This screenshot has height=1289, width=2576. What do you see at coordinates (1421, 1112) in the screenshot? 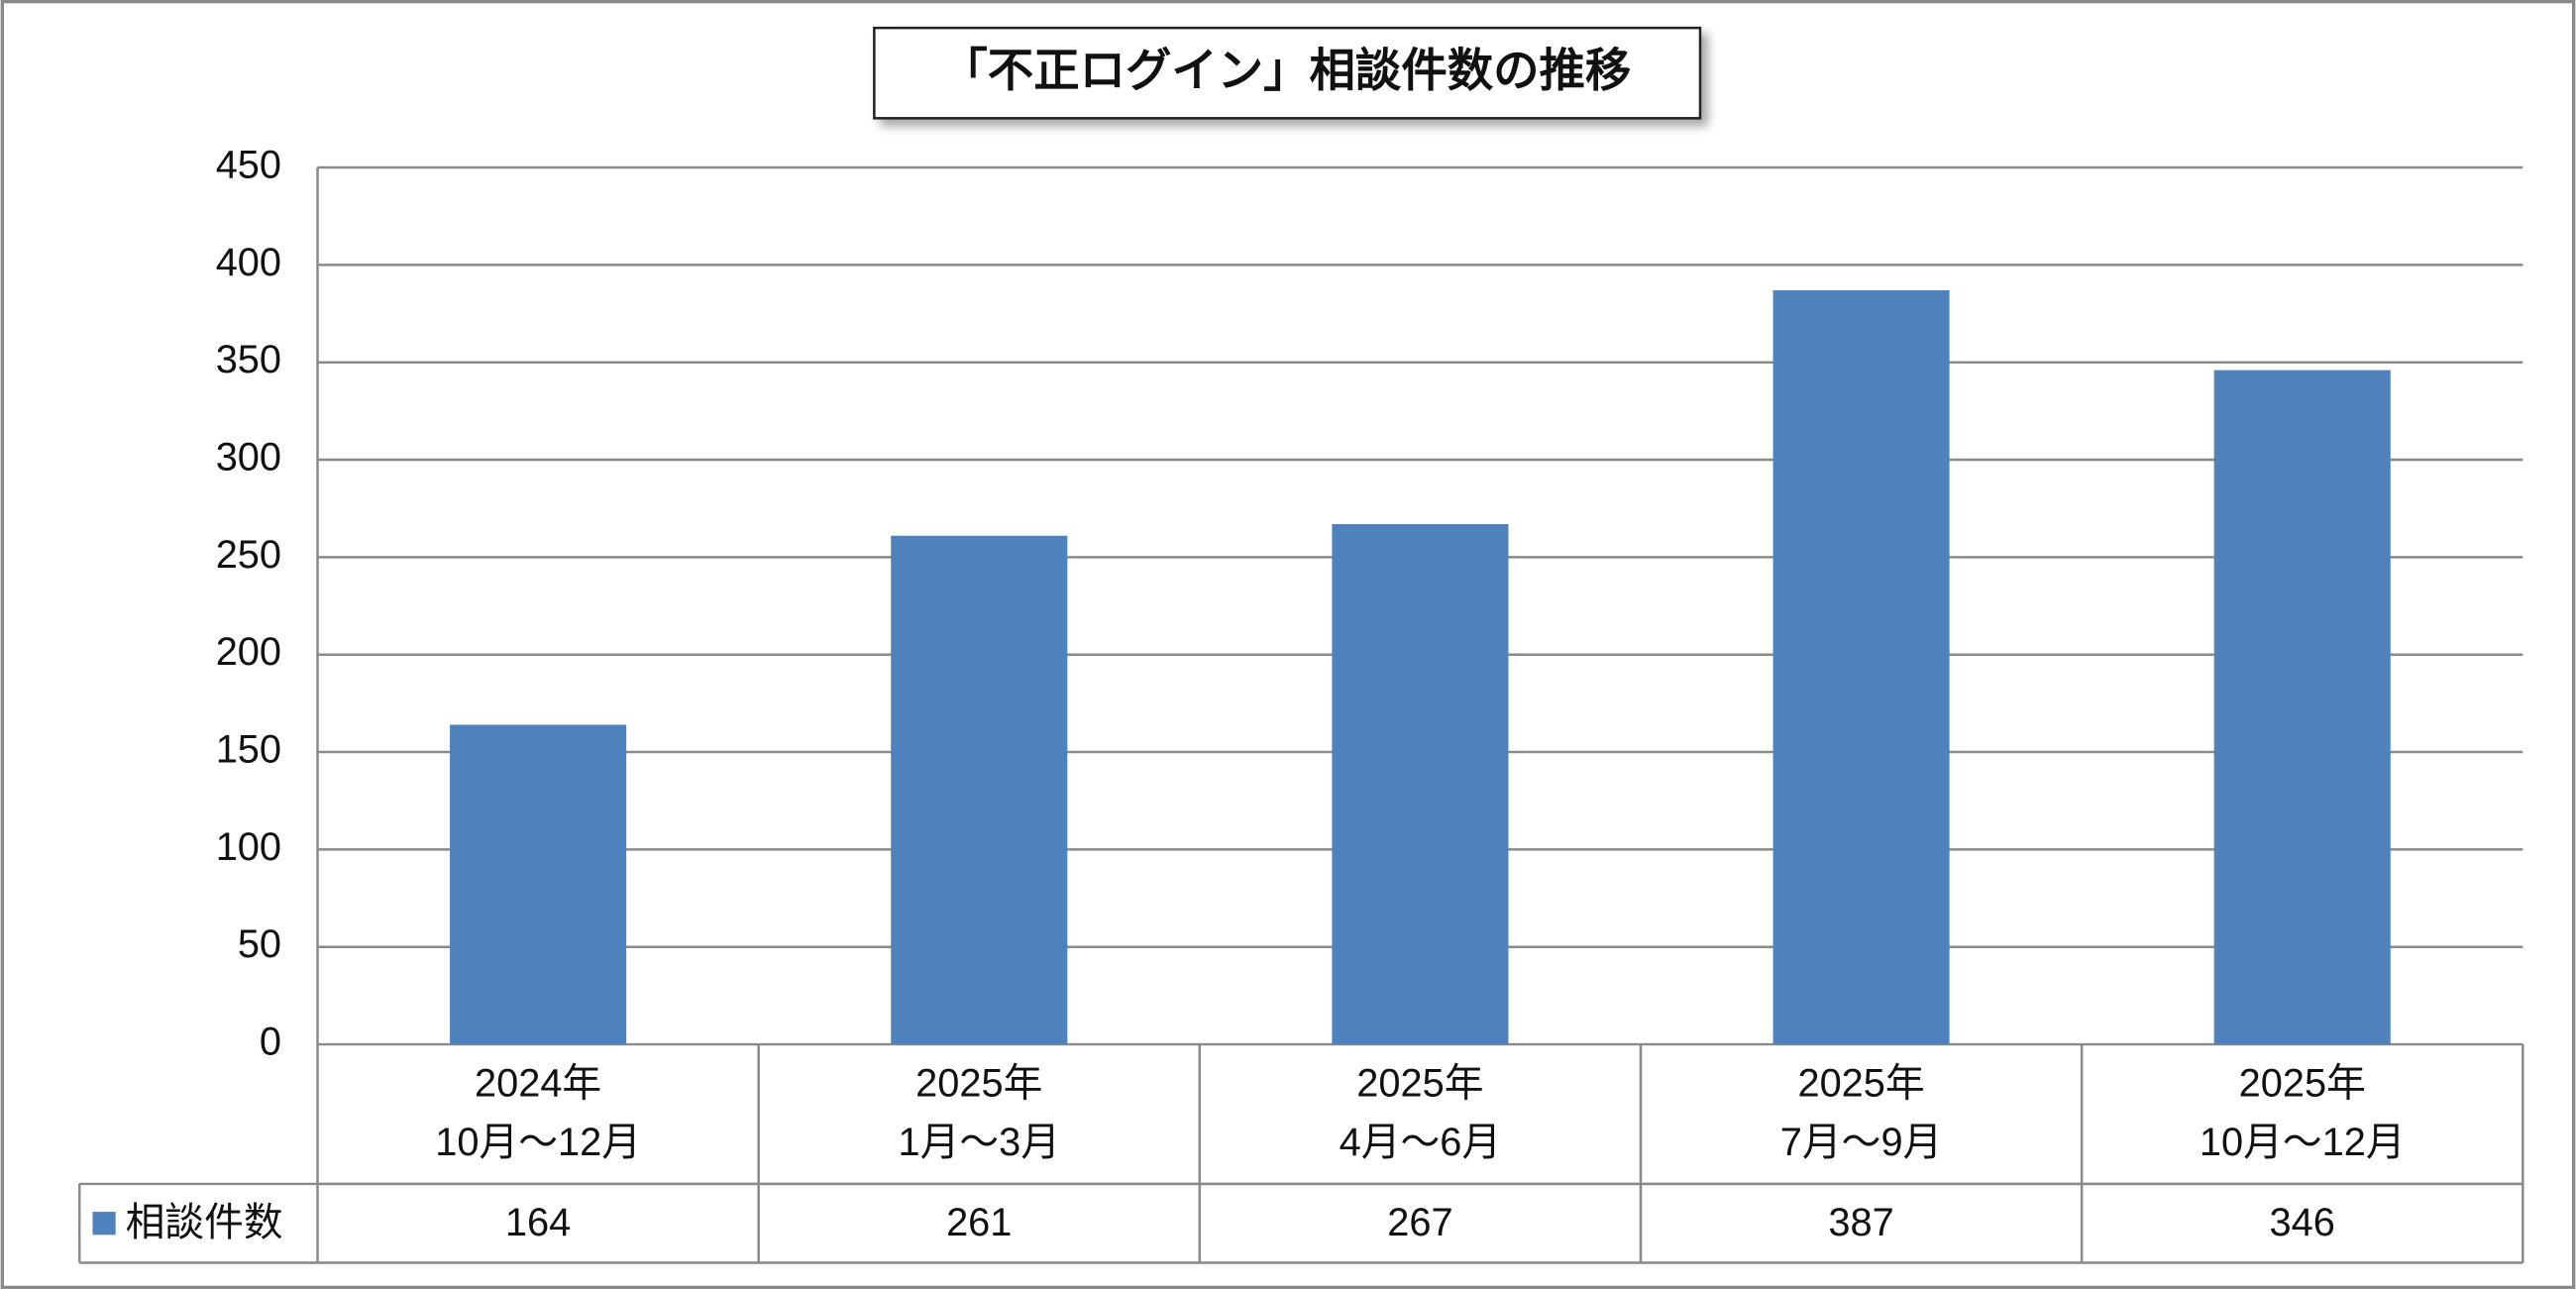
I see `x-tick-label: 2025年 4月～6月` at bounding box center [1421, 1112].